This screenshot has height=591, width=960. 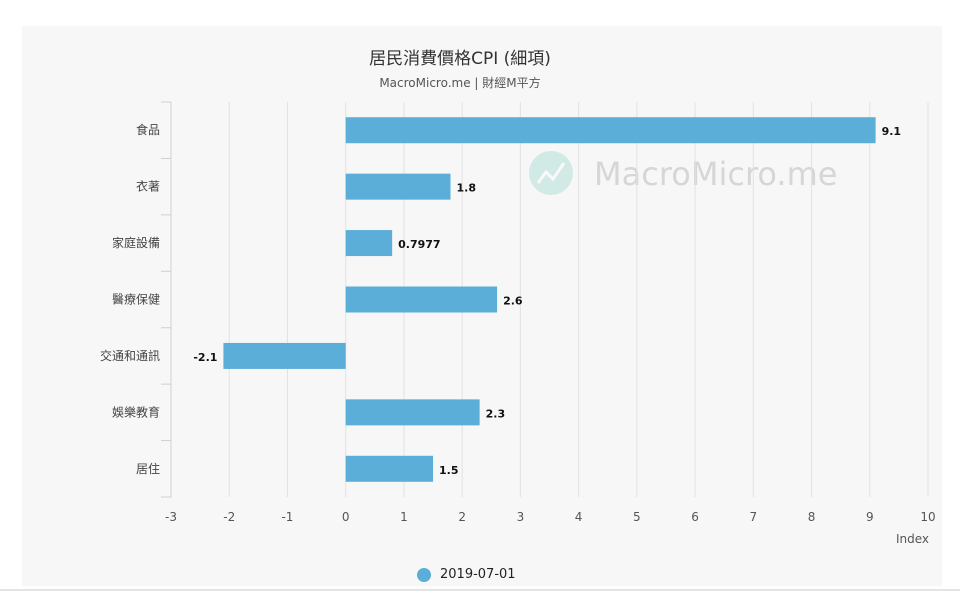 I want to click on chart-title: 居民消費價格CPI (細項), so click(x=460, y=59).